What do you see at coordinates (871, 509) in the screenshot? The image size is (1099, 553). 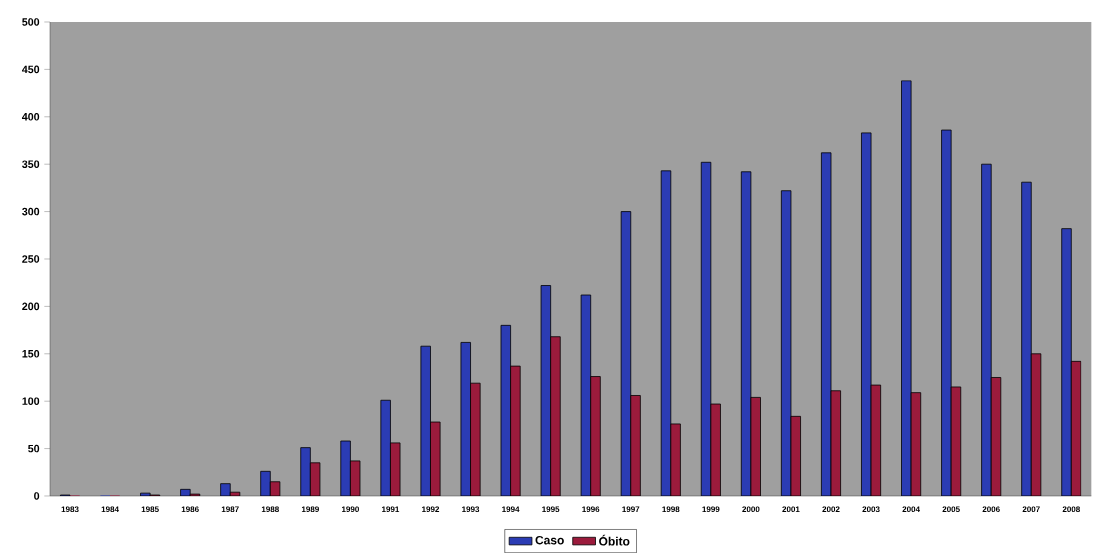 I see `x-tick-label: 2003` at bounding box center [871, 509].